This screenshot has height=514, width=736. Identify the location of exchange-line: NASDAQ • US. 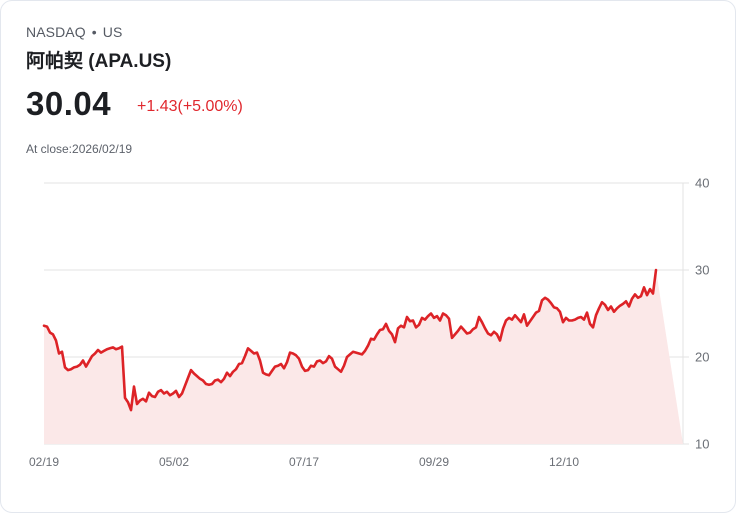
(74, 32).